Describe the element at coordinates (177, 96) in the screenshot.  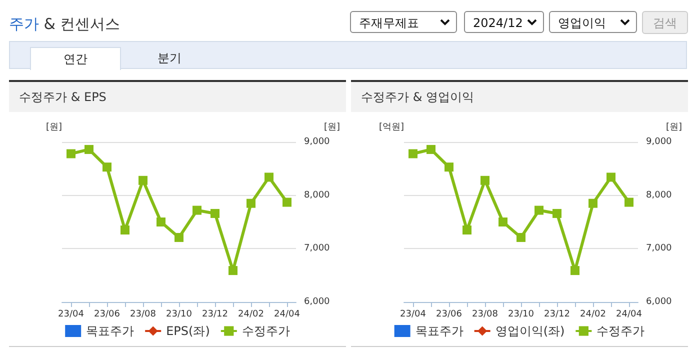
I see `chart-title: 수정주가 & EPS` at that location.